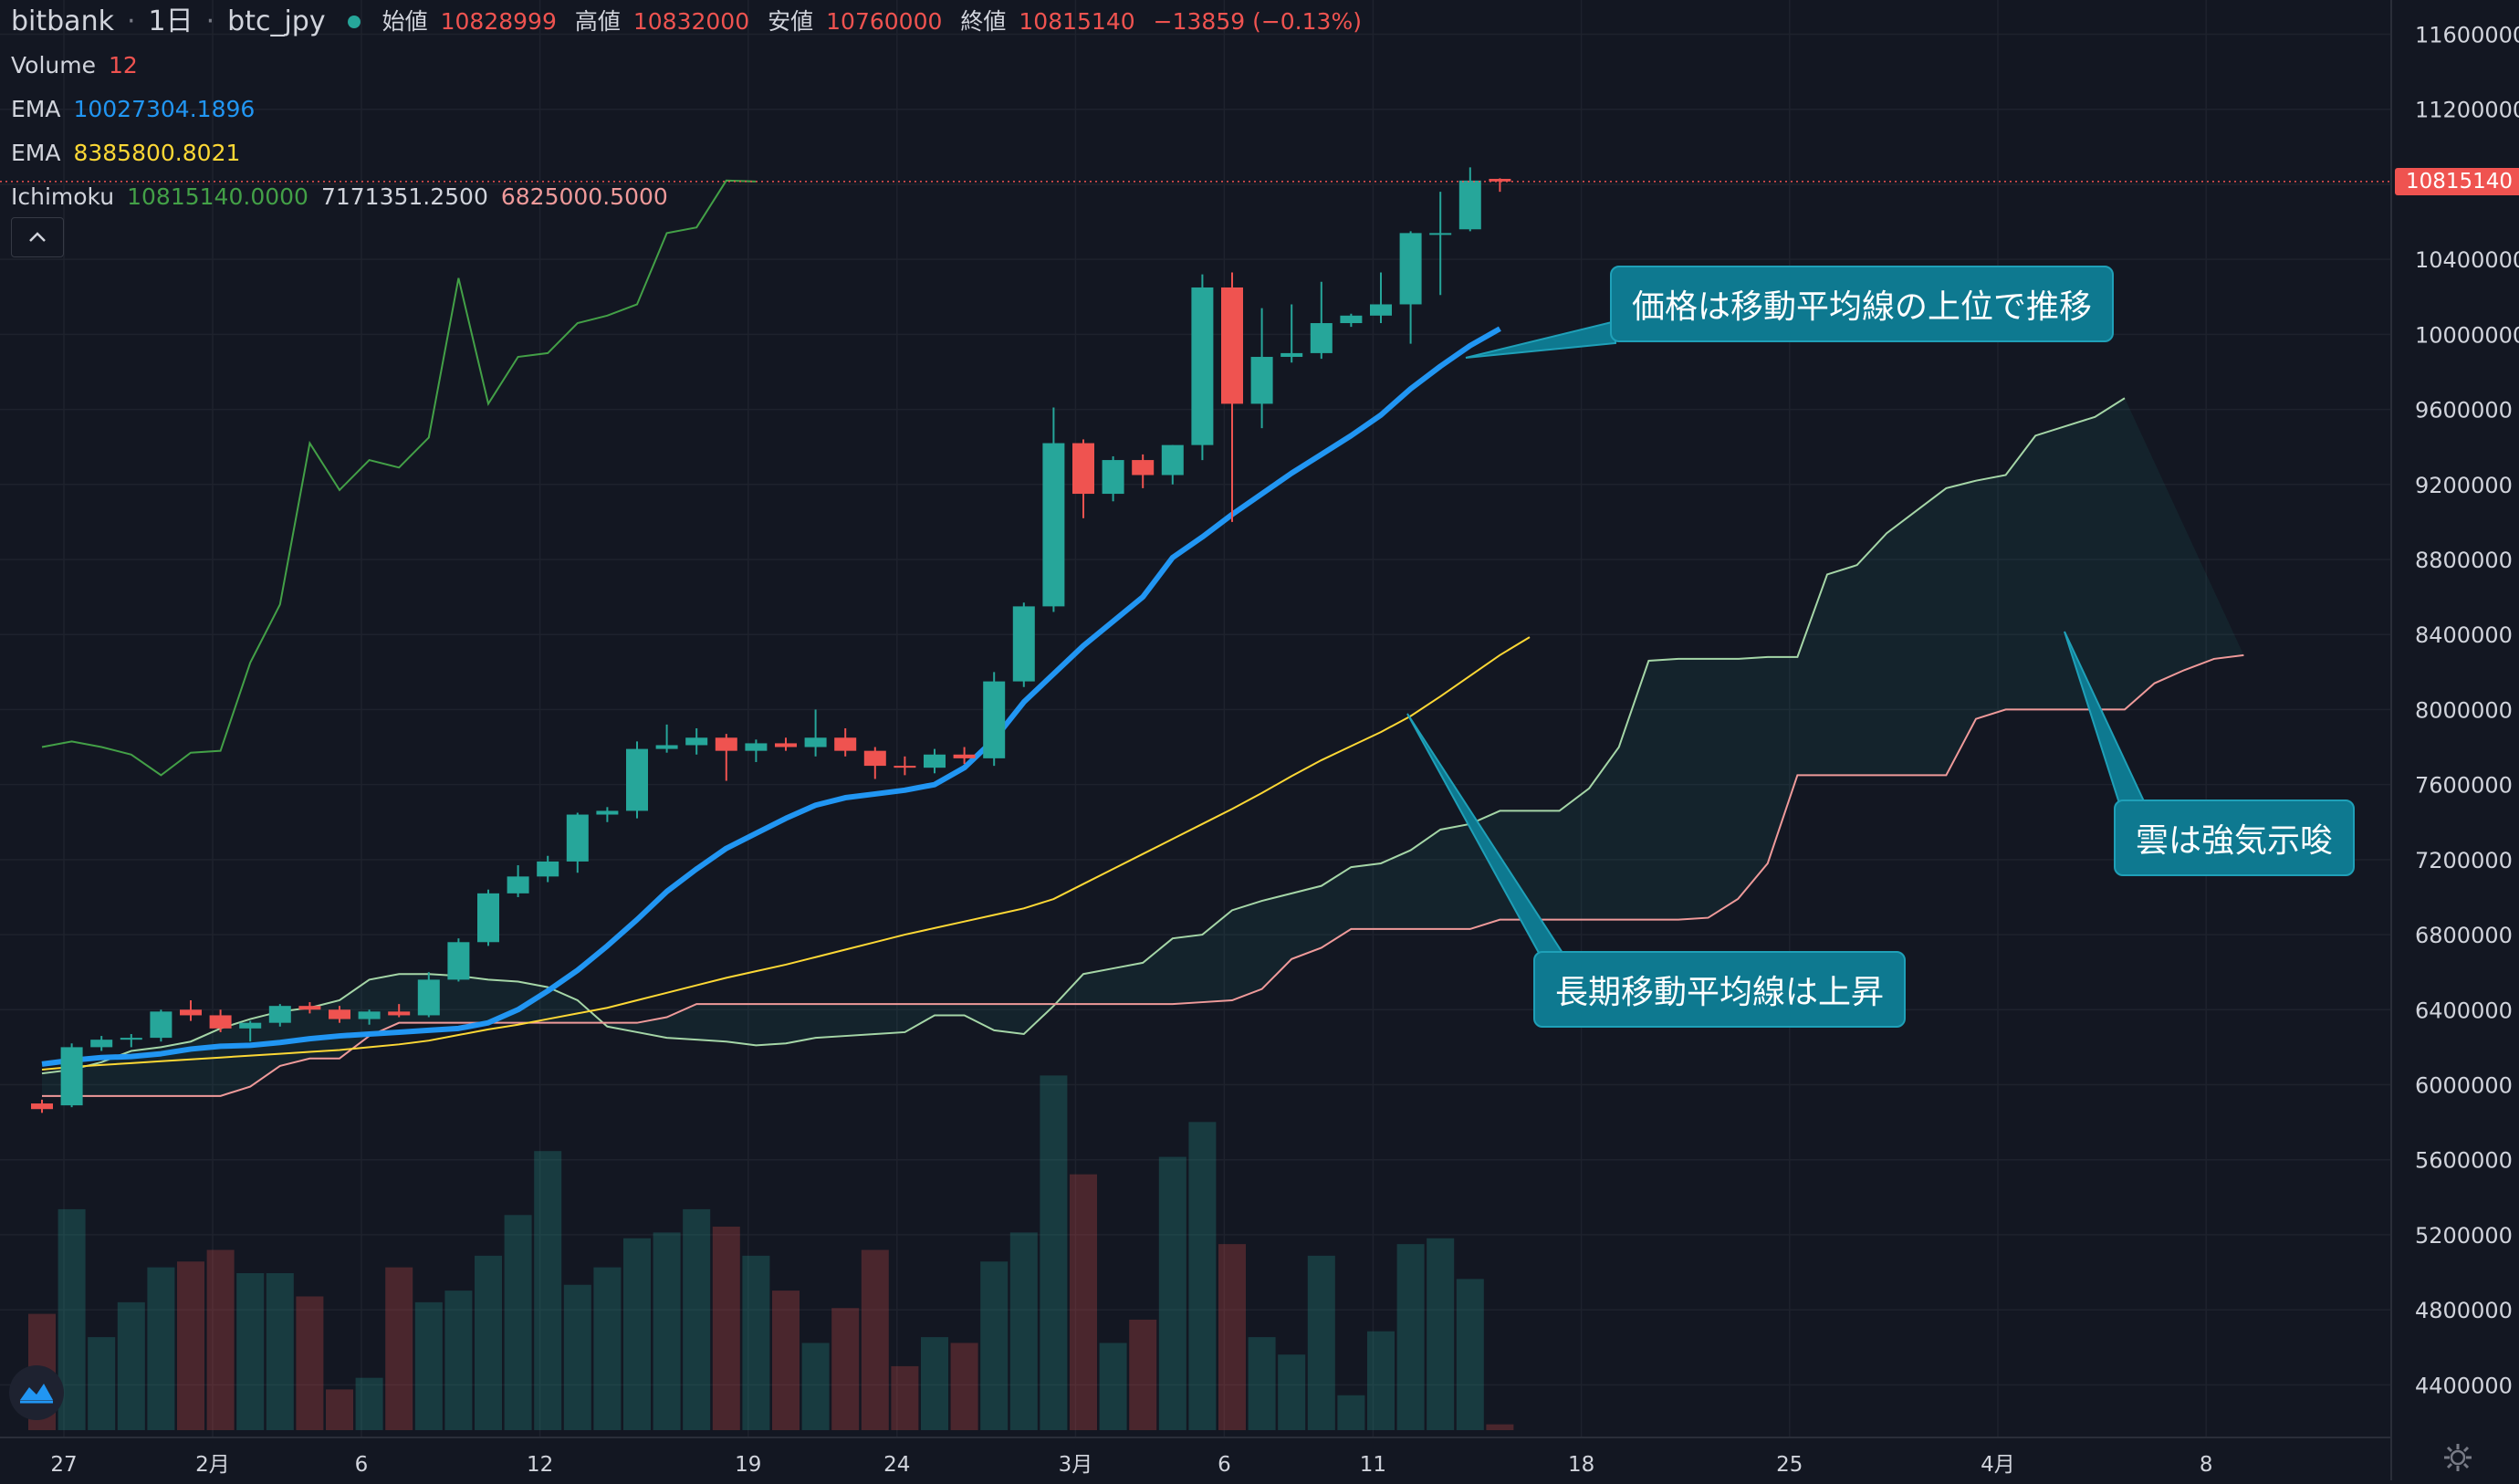 The width and height of the screenshot is (2519, 1484). Describe the element at coordinates (2457, 181) in the screenshot. I see `last-price-label: 10815140` at that location.